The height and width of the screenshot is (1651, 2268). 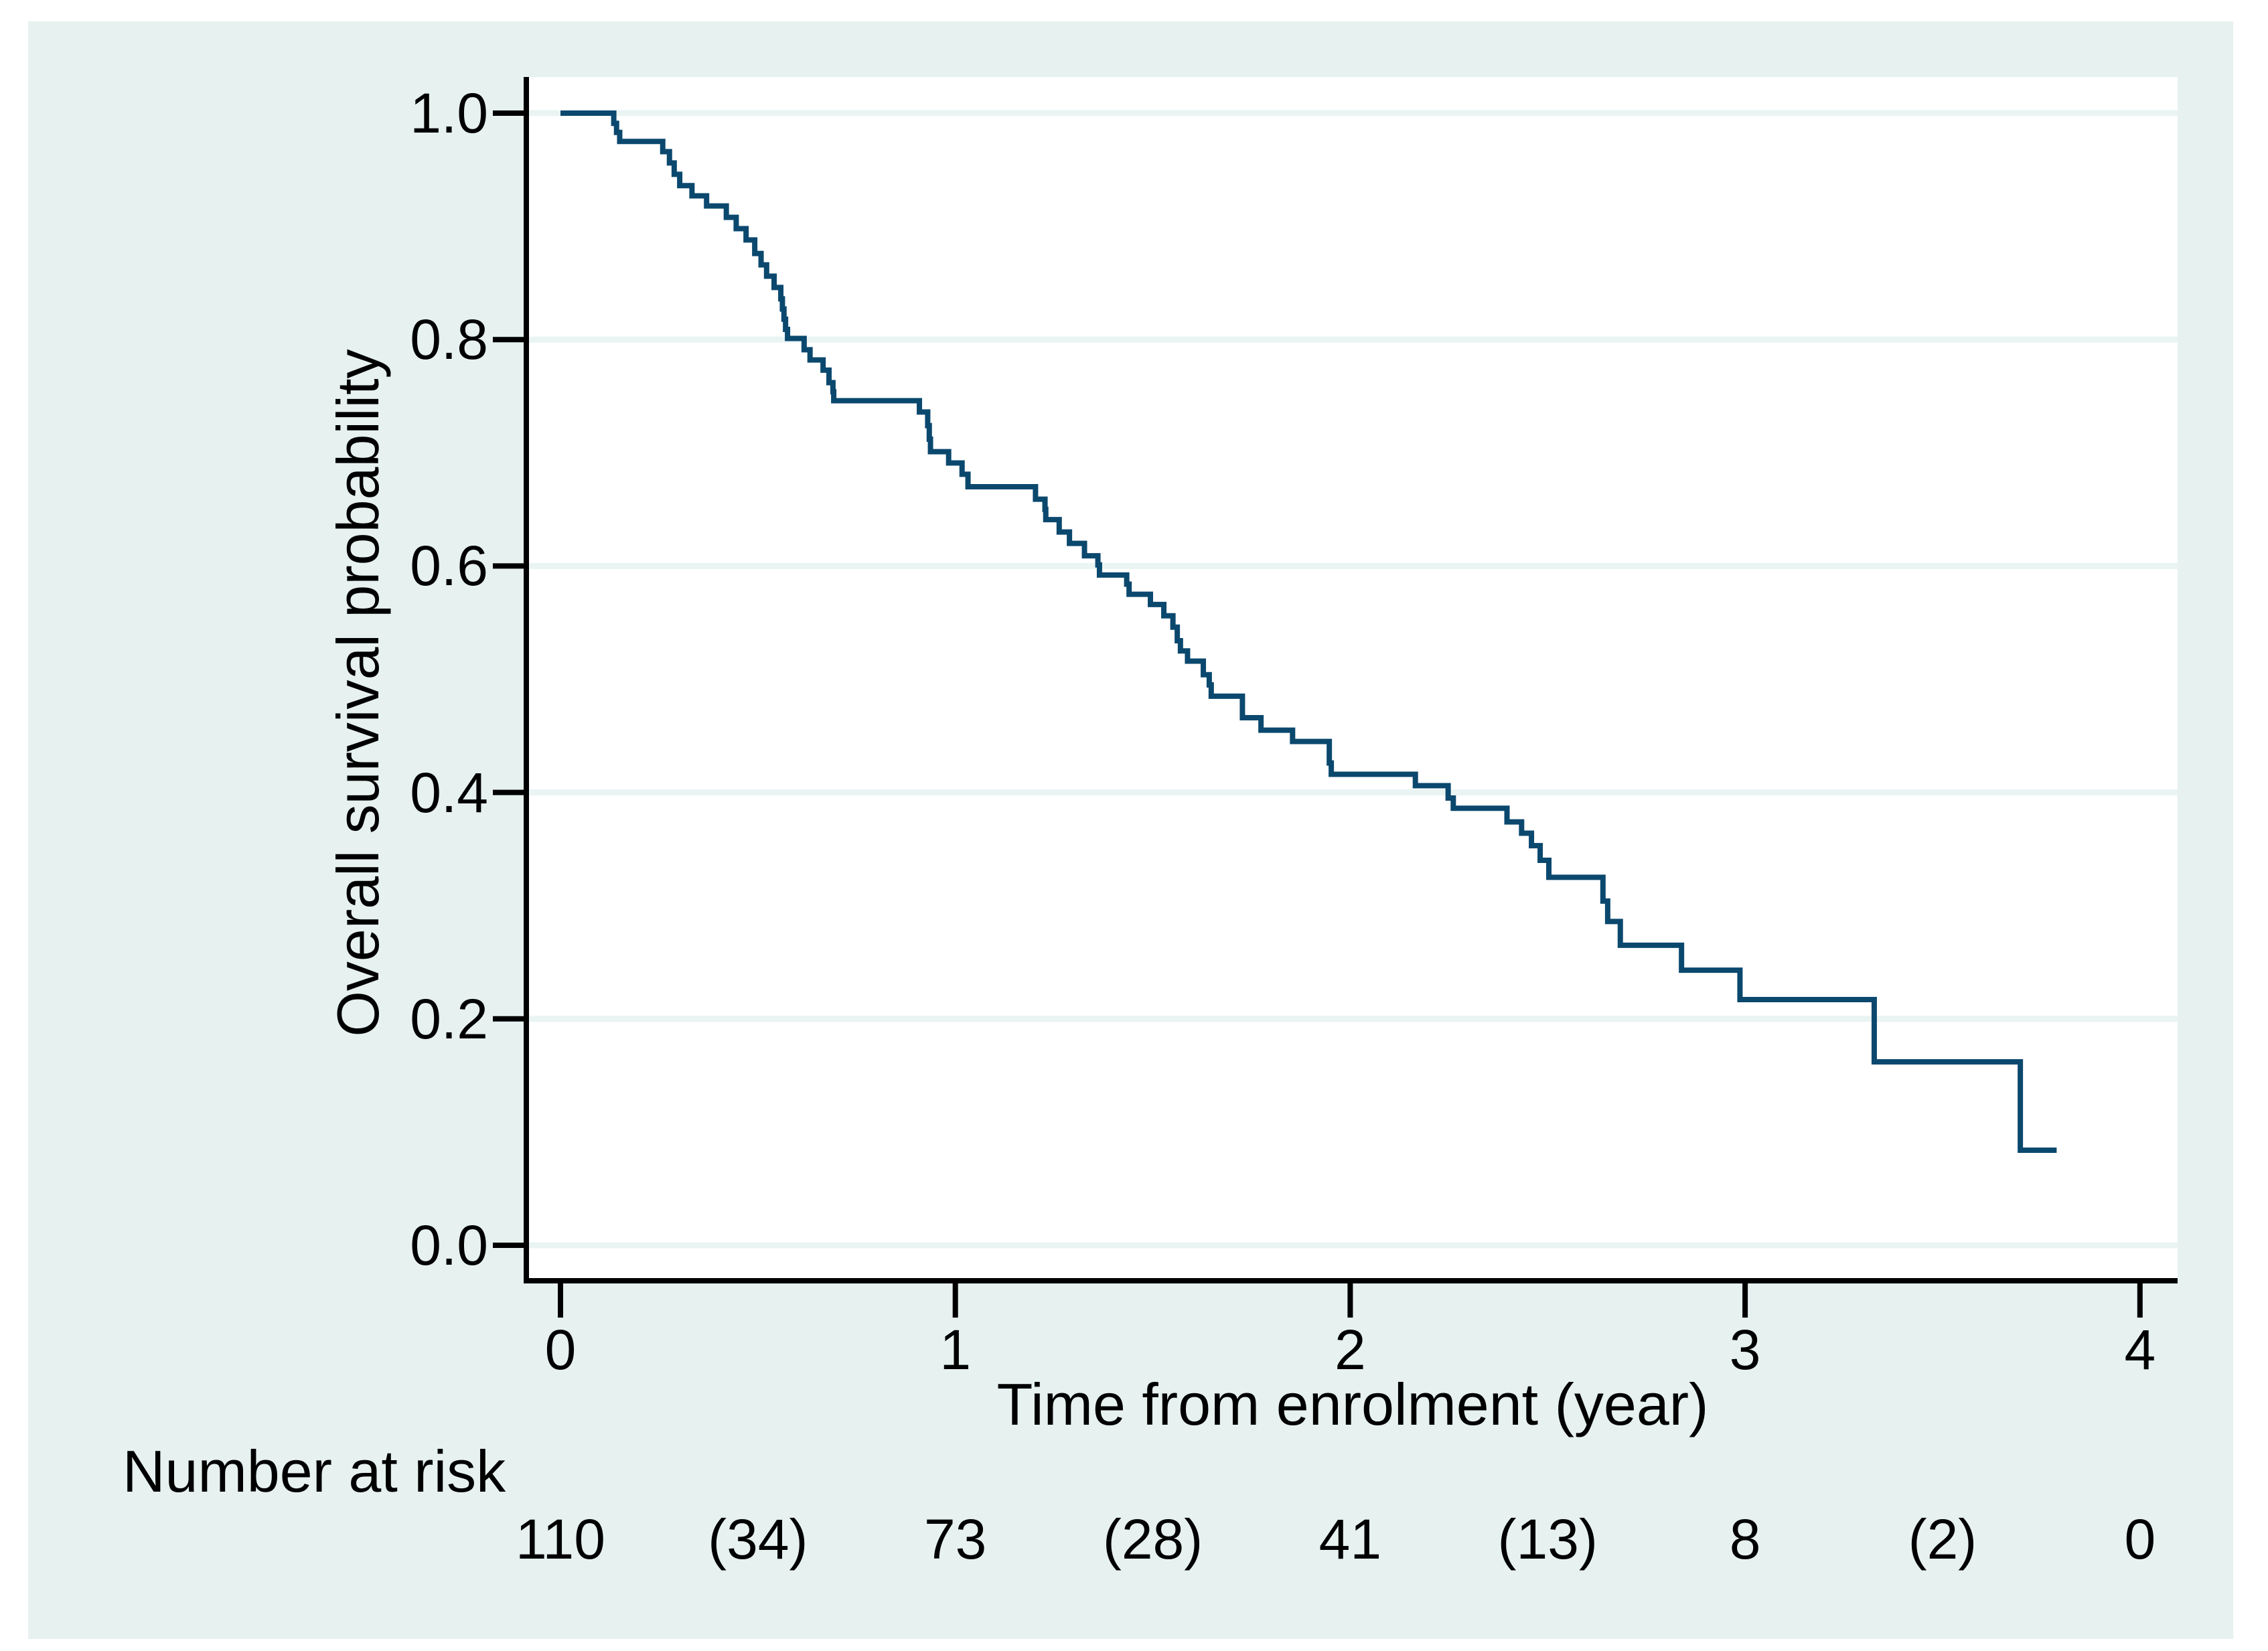 What do you see at coordinates (449, 566) in the screenshot?
I see `y-tick-label-0.6: 0.6` at bounding box center [449, 566].